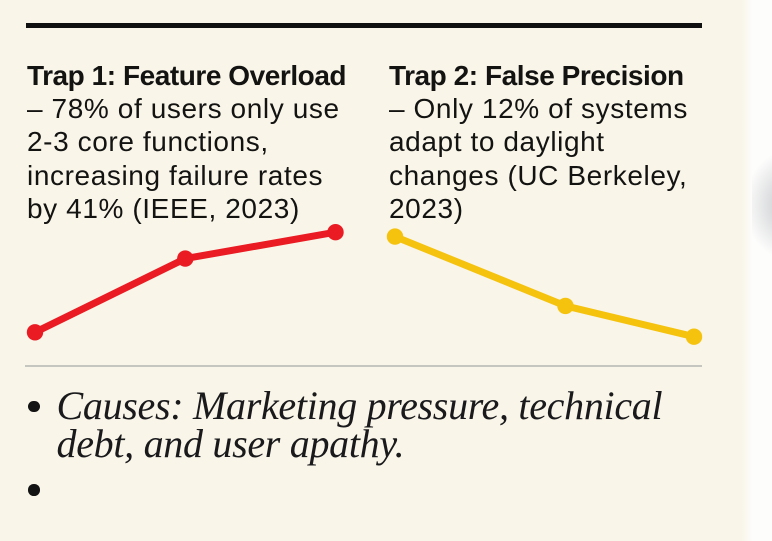 The width and height of the screenshot is (772, 541). What do you see at coordinates (359, 405) in the screenshot?
I see `causes-line: Causes: Marketing pressure, technical` at bounding box center [359, 405].